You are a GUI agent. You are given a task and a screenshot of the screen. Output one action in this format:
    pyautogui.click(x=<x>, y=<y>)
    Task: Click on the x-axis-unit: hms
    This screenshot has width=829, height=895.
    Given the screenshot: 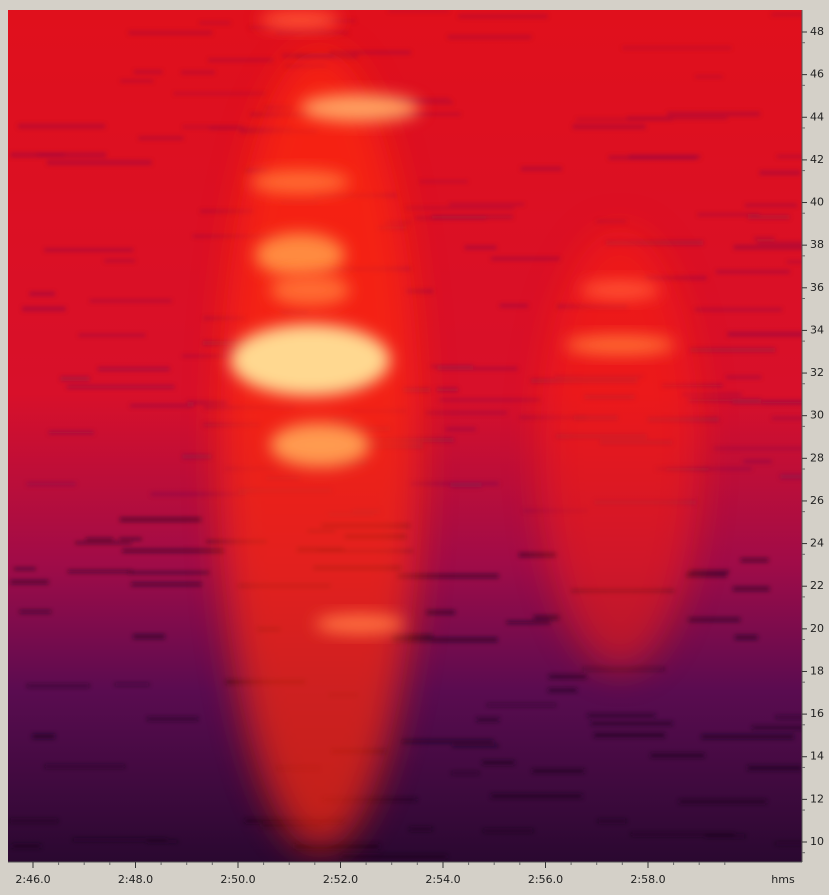 What is the action you would take?
    pyautogui.click(x=783, y=879)
    